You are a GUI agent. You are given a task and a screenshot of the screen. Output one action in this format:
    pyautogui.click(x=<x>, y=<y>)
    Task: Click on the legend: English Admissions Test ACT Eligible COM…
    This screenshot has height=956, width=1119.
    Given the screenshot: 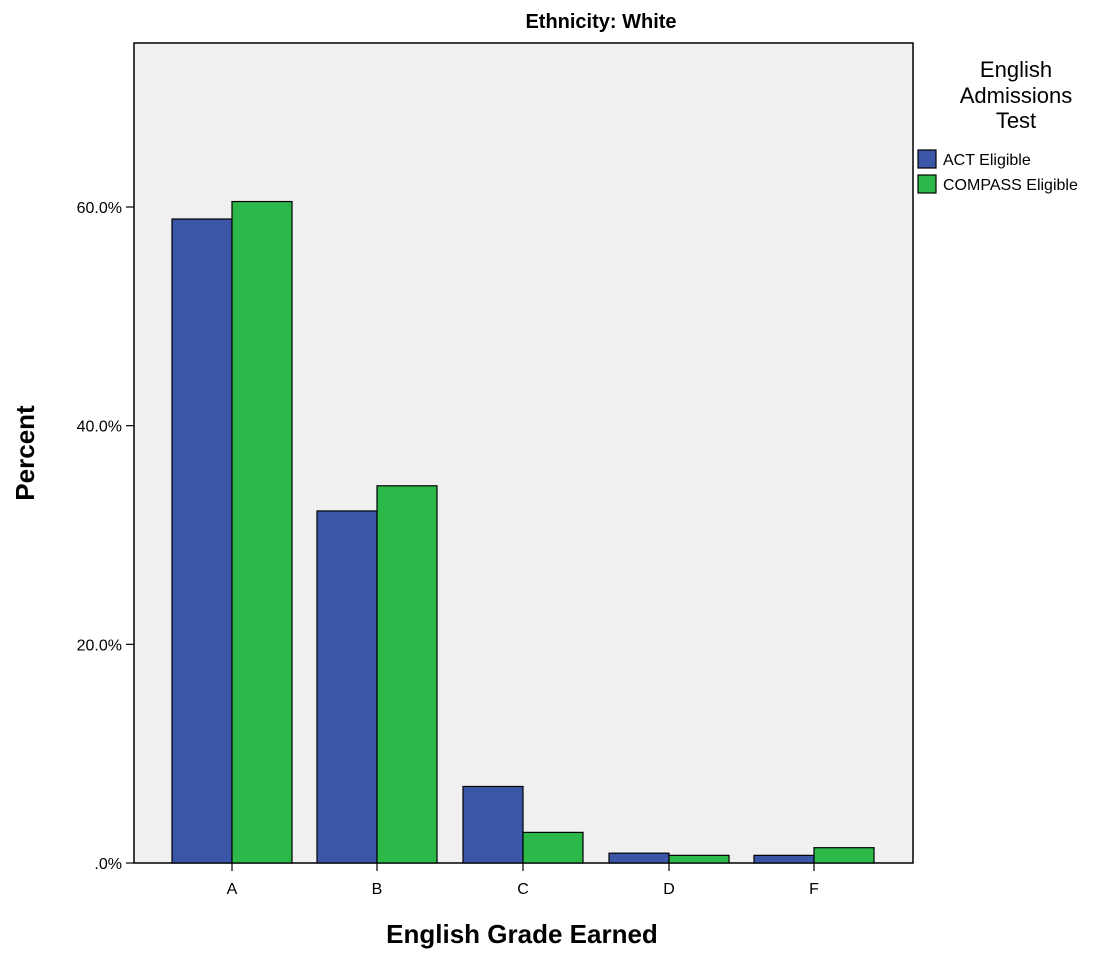 What is the action you would take?
    pyautogui.click(x=997, y=125)
    